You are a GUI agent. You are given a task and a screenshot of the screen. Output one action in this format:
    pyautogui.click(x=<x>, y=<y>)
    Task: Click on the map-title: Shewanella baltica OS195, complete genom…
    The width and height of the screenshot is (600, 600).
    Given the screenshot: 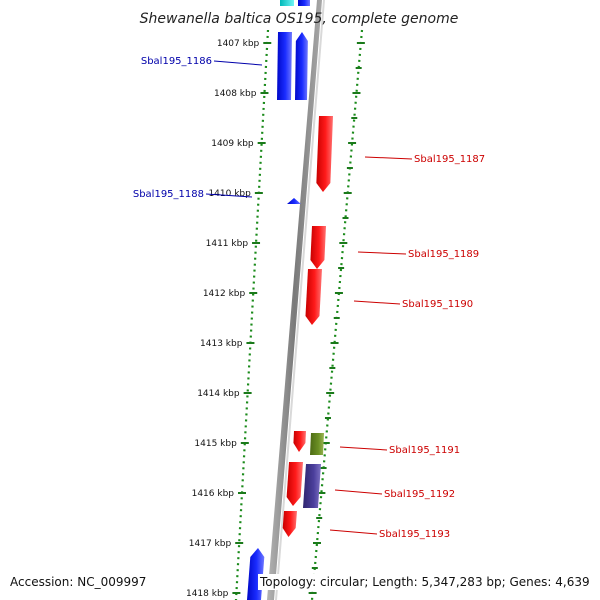 What is the action you would take?
    pyautogui.click(x=299, y=19)
    